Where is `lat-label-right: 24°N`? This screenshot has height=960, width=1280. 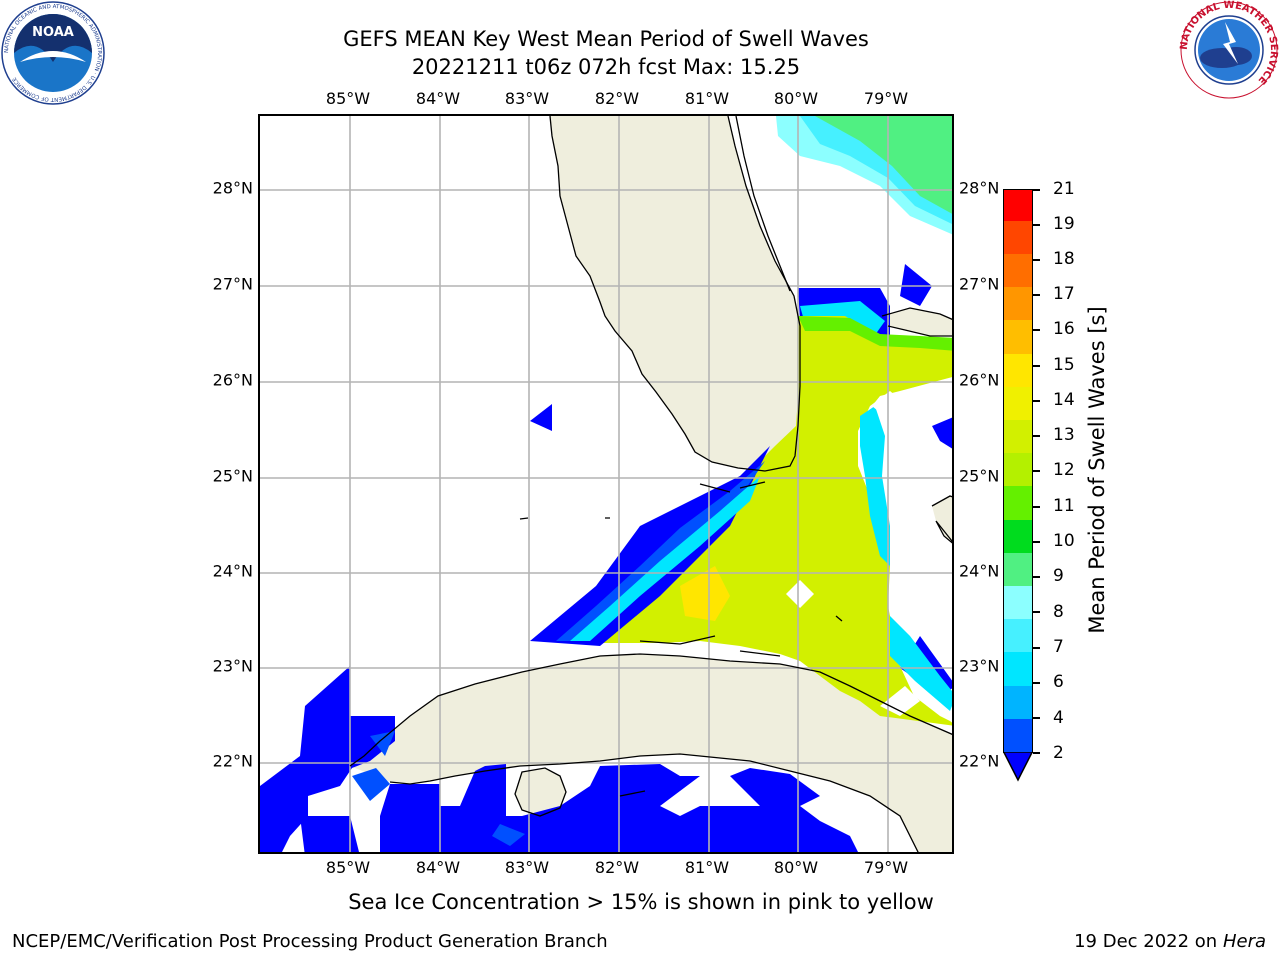 lat-label-right: 24°N is located at coordinates (979, 571).